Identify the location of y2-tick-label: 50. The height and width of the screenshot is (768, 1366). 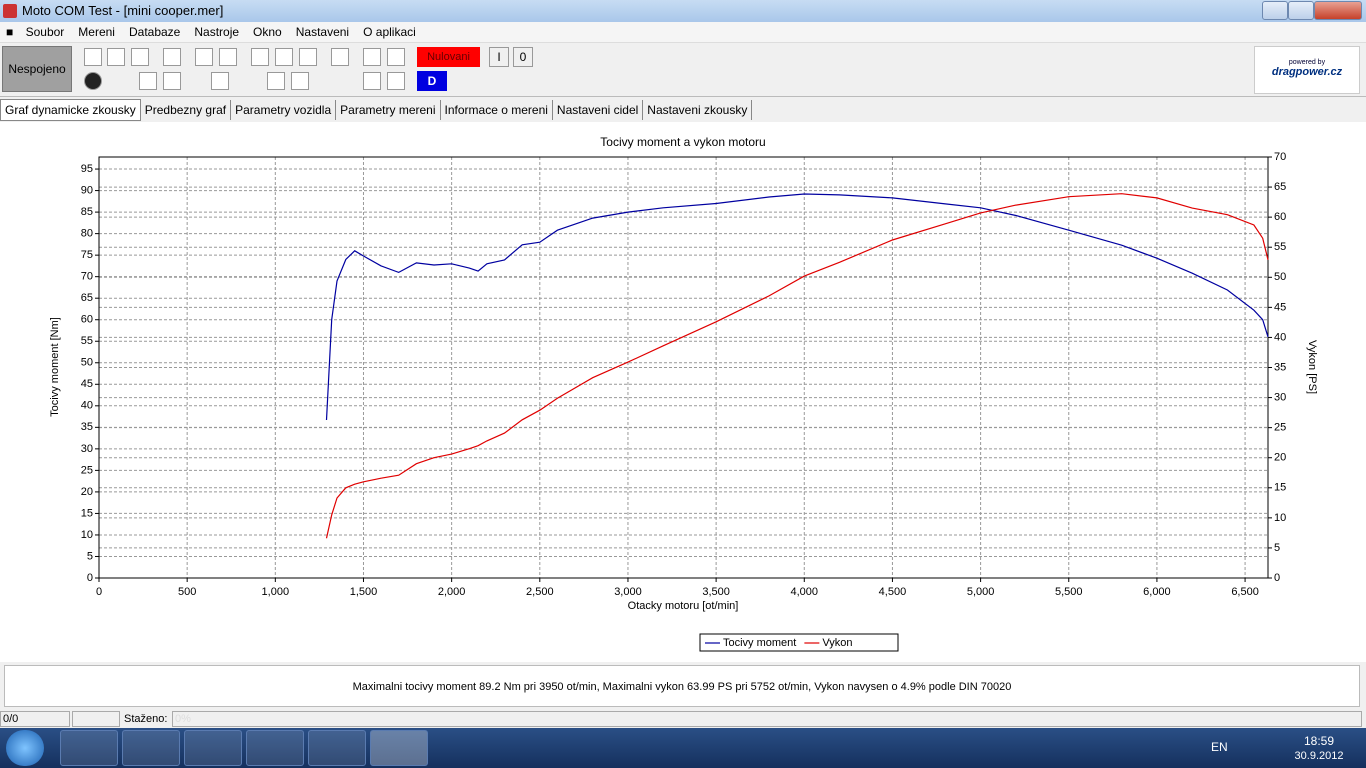
(1280, 277).